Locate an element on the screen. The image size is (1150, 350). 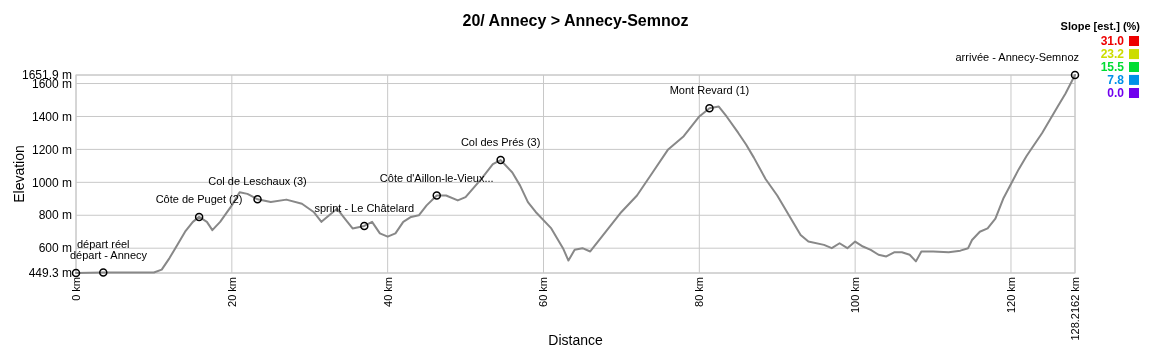
chart-title: 20/ Annecy > Annecy-Semnoz is located at coordinates (575, 20).